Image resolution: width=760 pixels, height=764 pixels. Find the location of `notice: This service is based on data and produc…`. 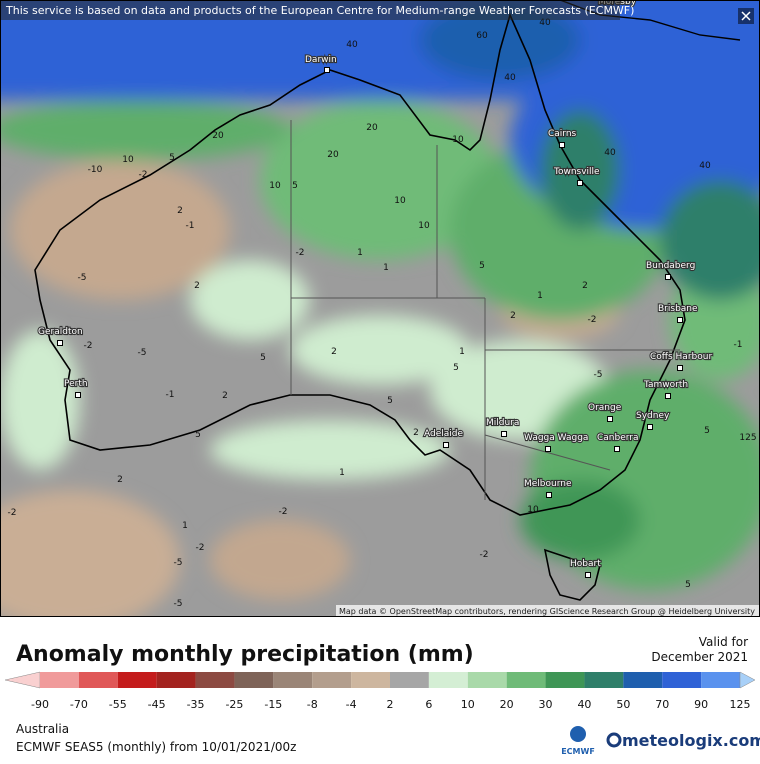

notice: This service is based on data and produc… is located at coordinates (319, 10).